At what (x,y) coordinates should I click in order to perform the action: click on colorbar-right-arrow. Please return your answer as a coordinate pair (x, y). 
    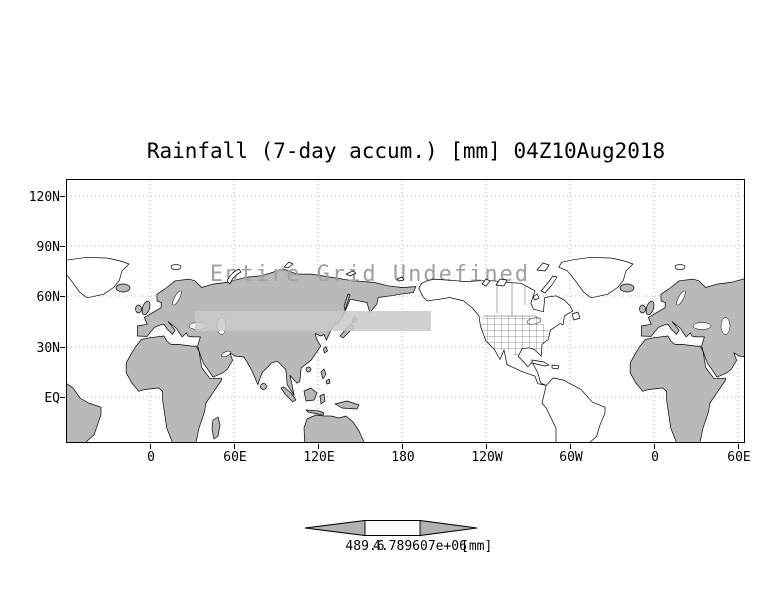
    Looking at the image, I should click on (448, 528).